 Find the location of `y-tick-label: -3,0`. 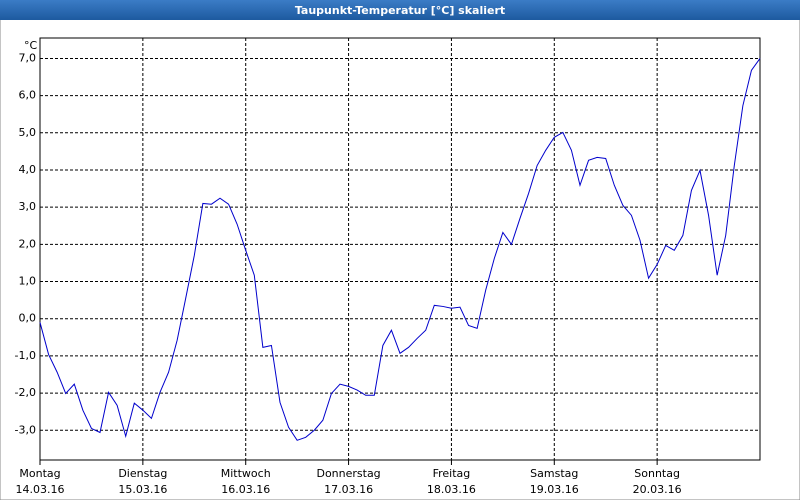

y-tick-label: -3,0 is located at coordinates (25, 429).